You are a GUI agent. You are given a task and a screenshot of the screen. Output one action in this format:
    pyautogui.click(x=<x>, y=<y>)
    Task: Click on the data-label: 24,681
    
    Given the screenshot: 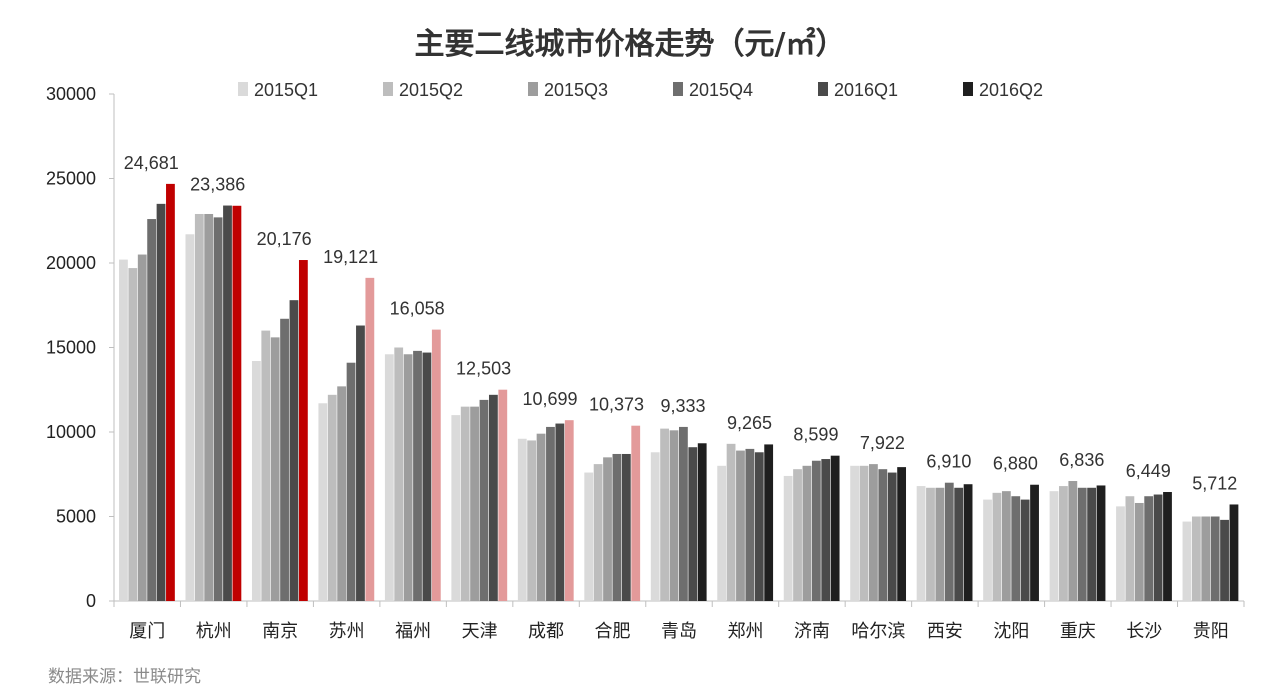 What is the action you would take?
    pyautogui.click(x=151, y=163)
    